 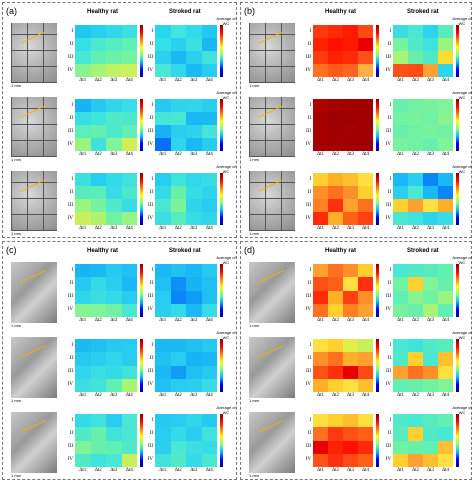 What do you see at coordinates (462, 169) in the screenshot?
I see `colorbar-label: Average of WC` at bounding box center [462, 169].